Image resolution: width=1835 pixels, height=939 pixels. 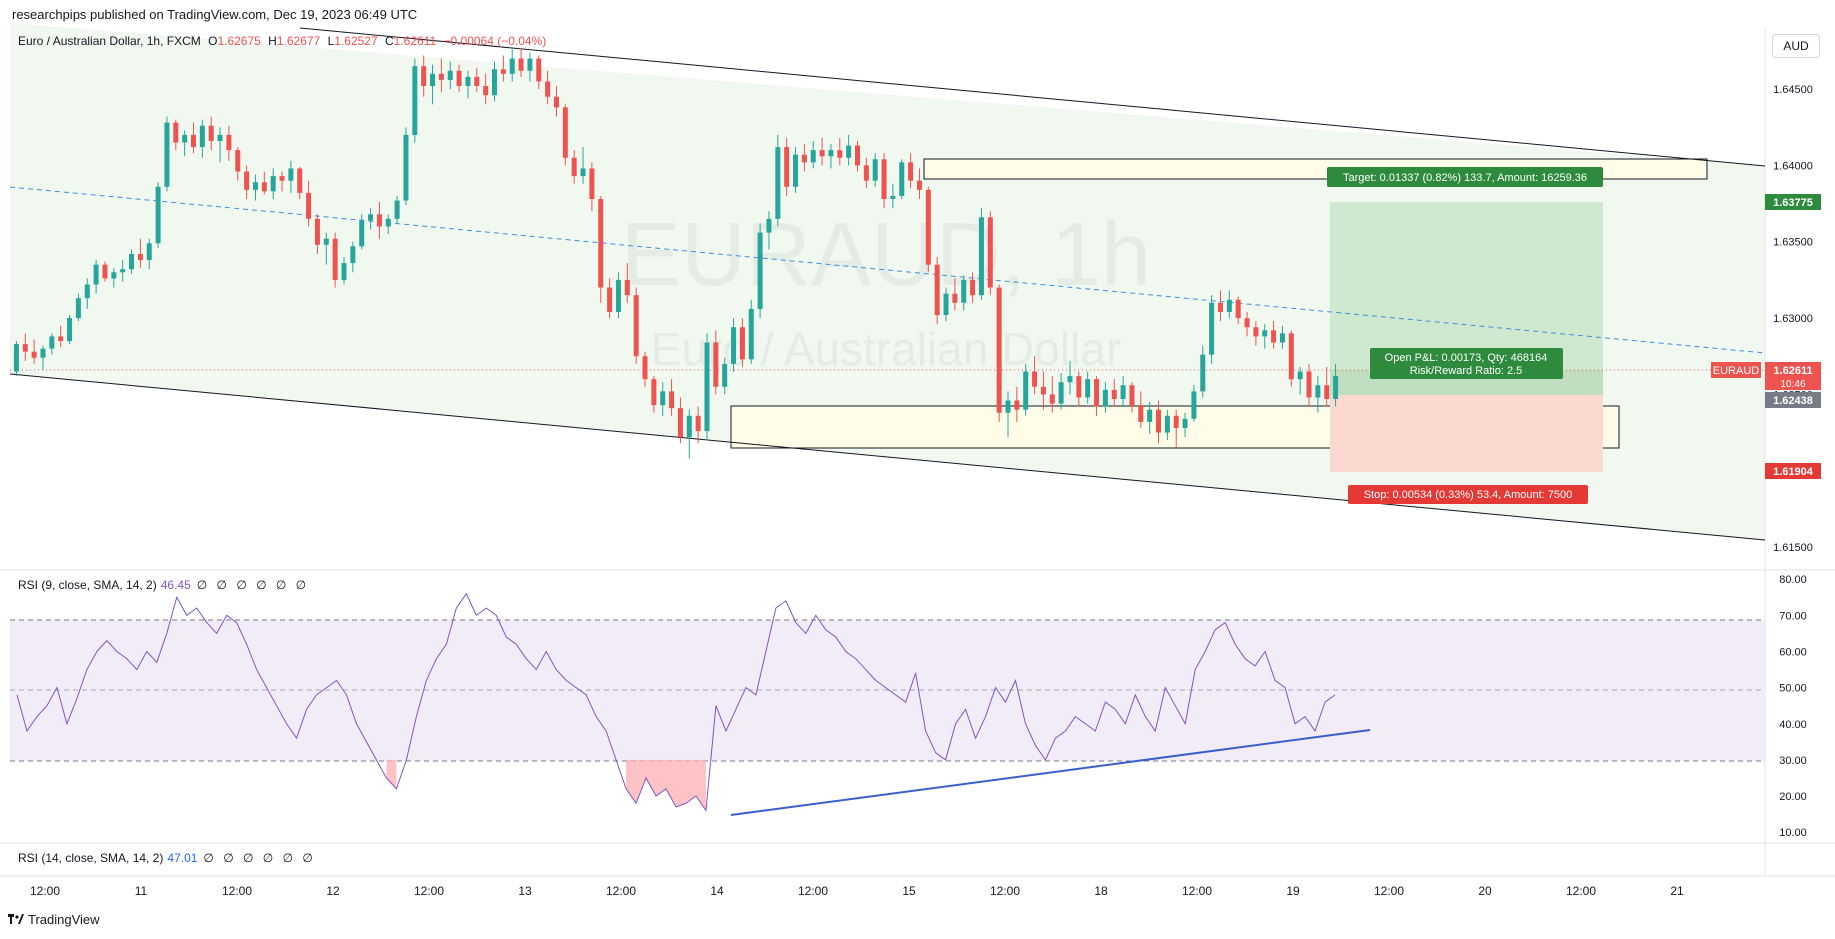 What do you see at coordinates (87, 585) in the screenshot?
I see `rsi9-label: RSI (9, close, SMA, 14, 2)` at bounding box center [87, 585].